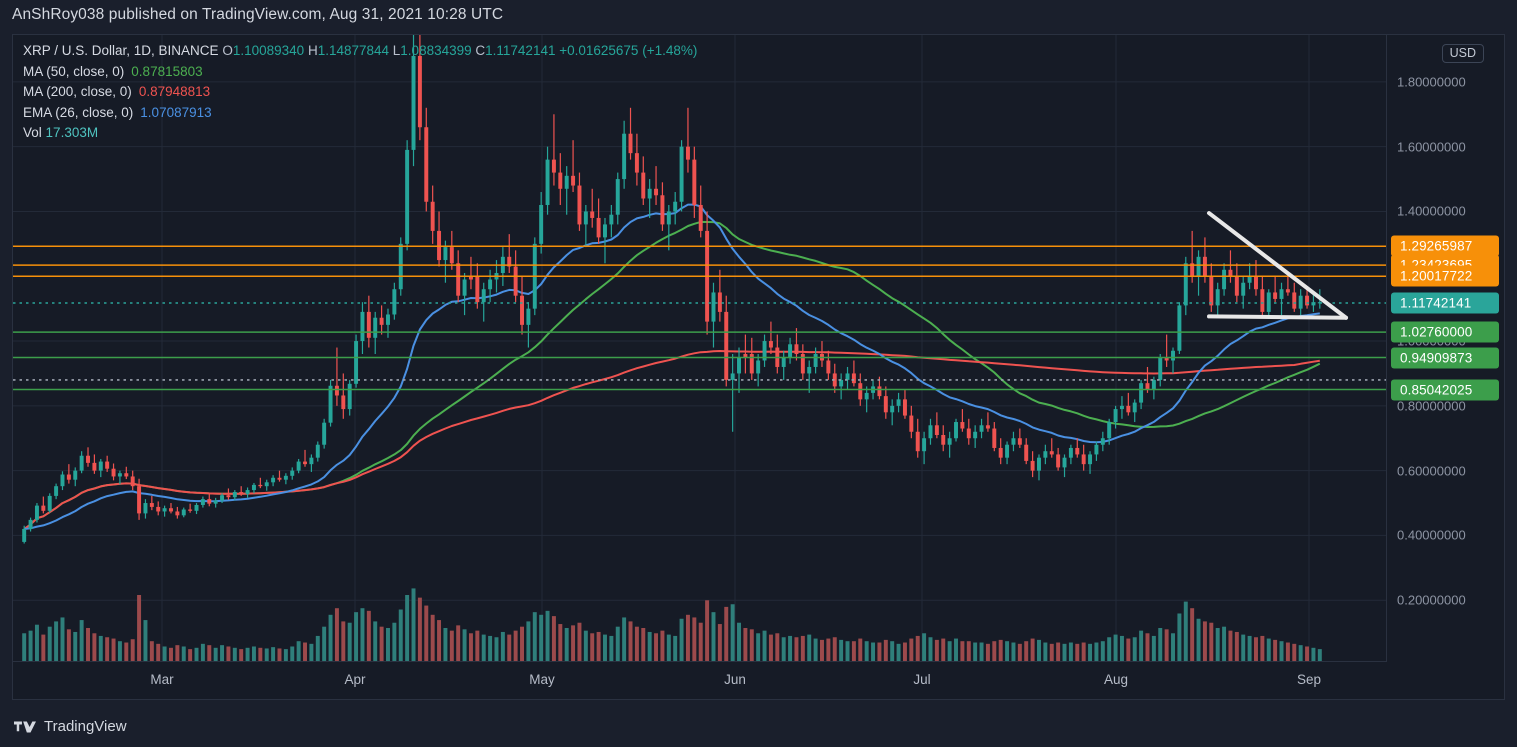 The image size is (1517, 747). What do you see at coordinates (1116, 679) in the screenshot?
I see `time-tick: Aug` at bounding box center [1116, 679].